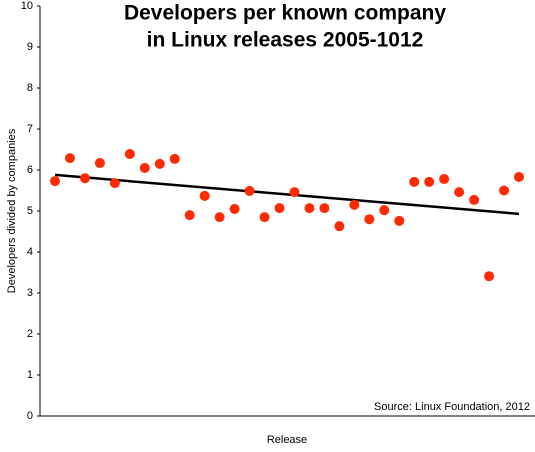  I want to click on y-tick-label: 5, so click(30, 211).